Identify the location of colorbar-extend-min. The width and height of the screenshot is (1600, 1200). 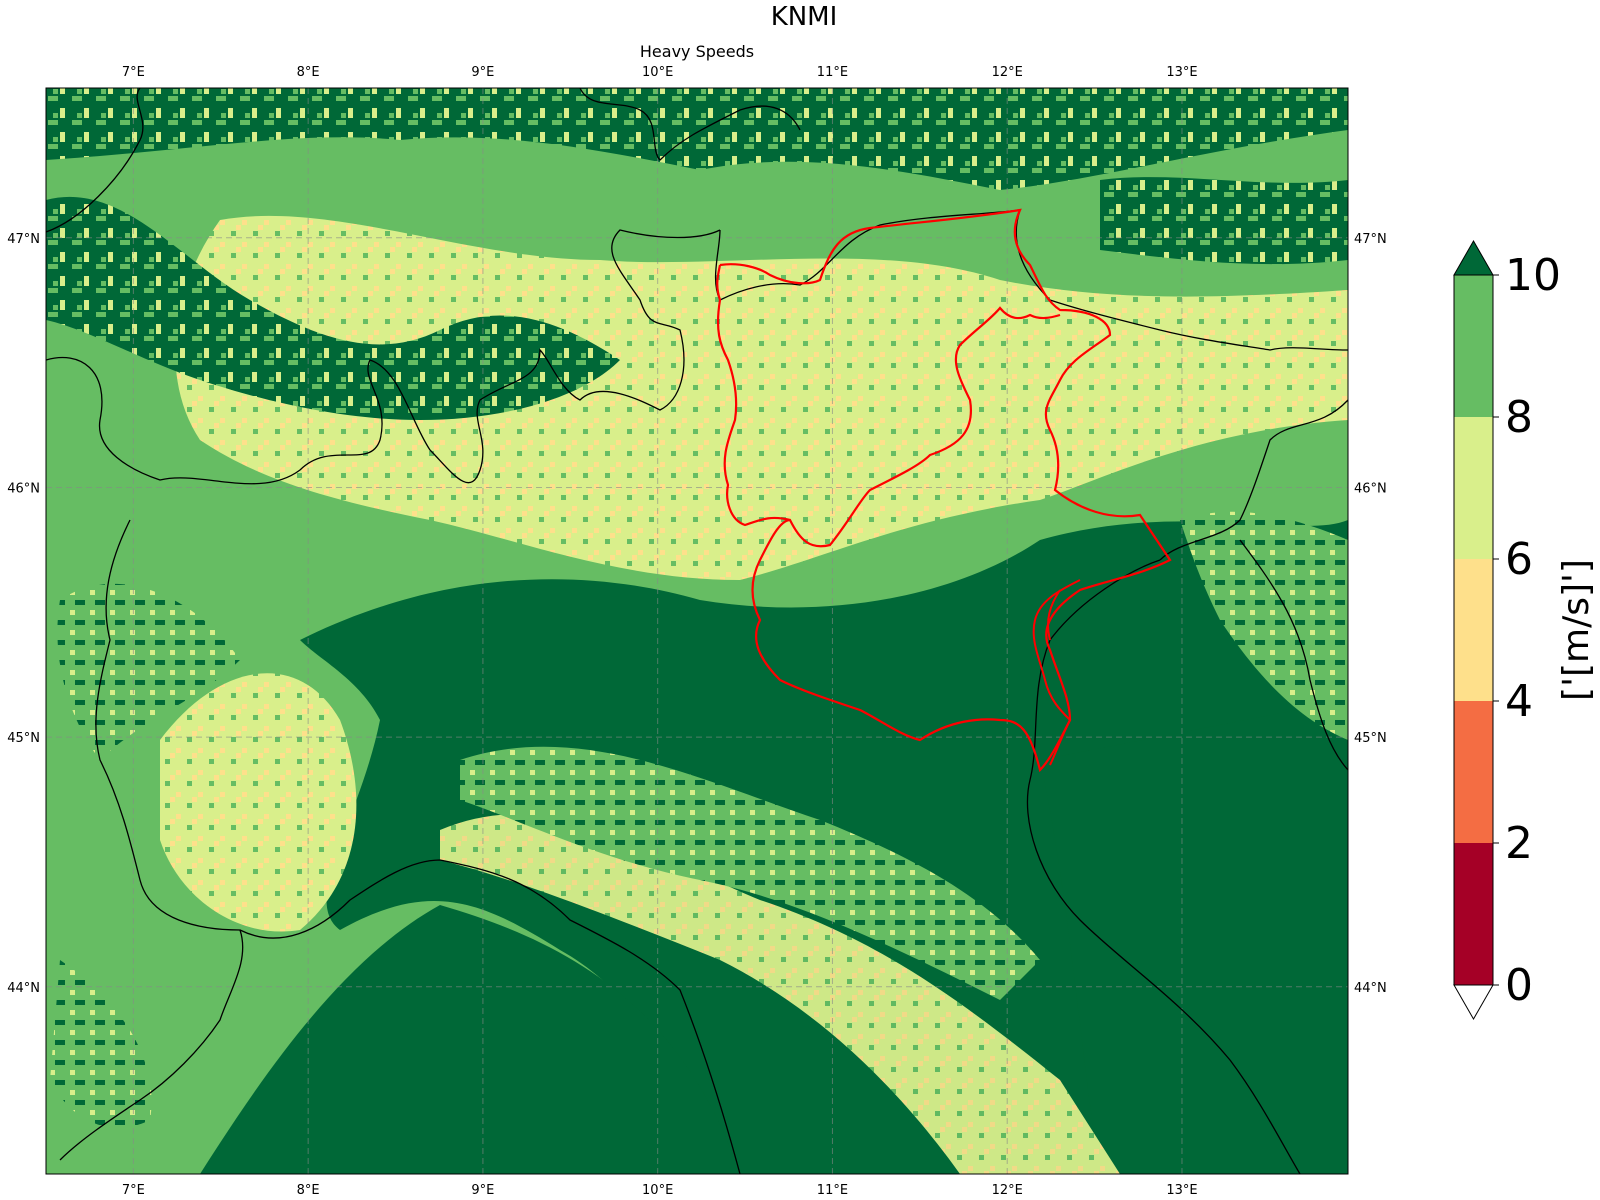
(1473, 1002).